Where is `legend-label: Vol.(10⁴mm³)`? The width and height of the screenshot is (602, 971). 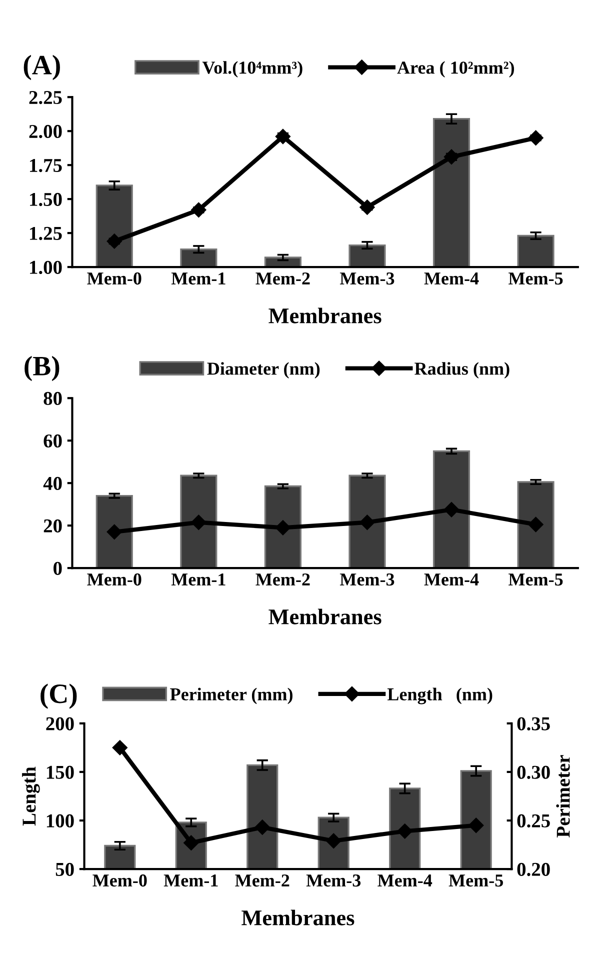
legend-label: Vol.(10⁴mm³) is located at coordinates (252, 69).